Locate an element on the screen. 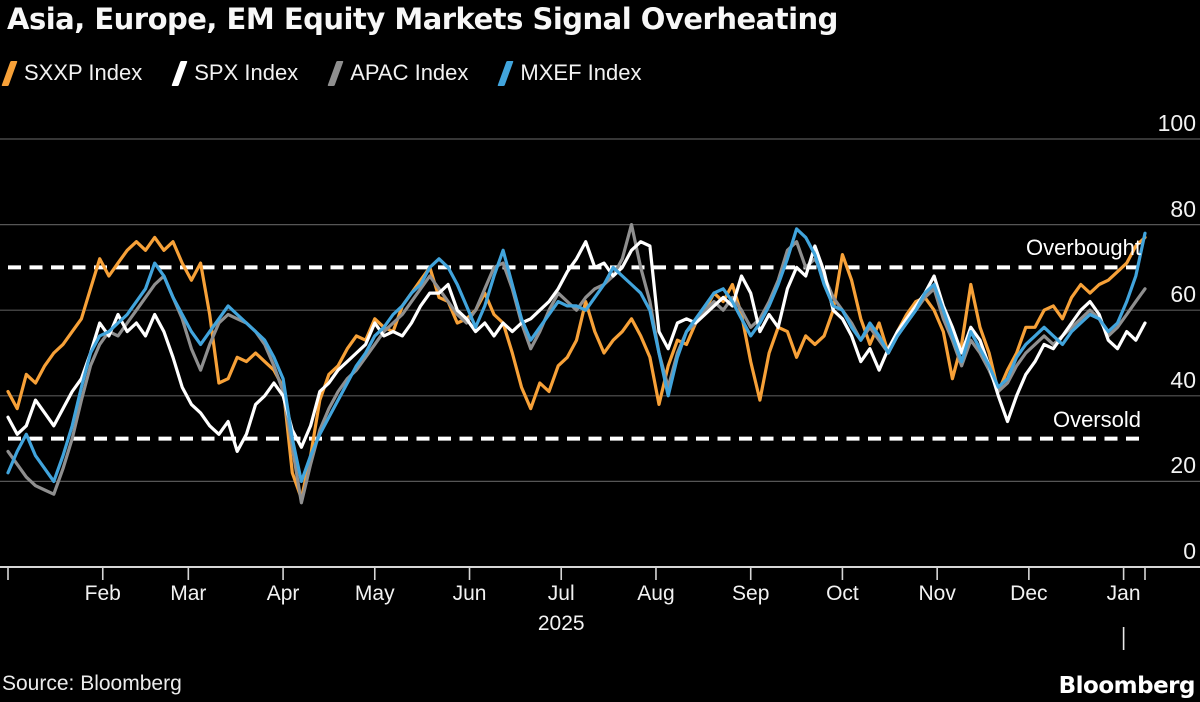 This screenshot has width=1200, height=702. x-axis-label: Aug is located at coordinates (656, 593).